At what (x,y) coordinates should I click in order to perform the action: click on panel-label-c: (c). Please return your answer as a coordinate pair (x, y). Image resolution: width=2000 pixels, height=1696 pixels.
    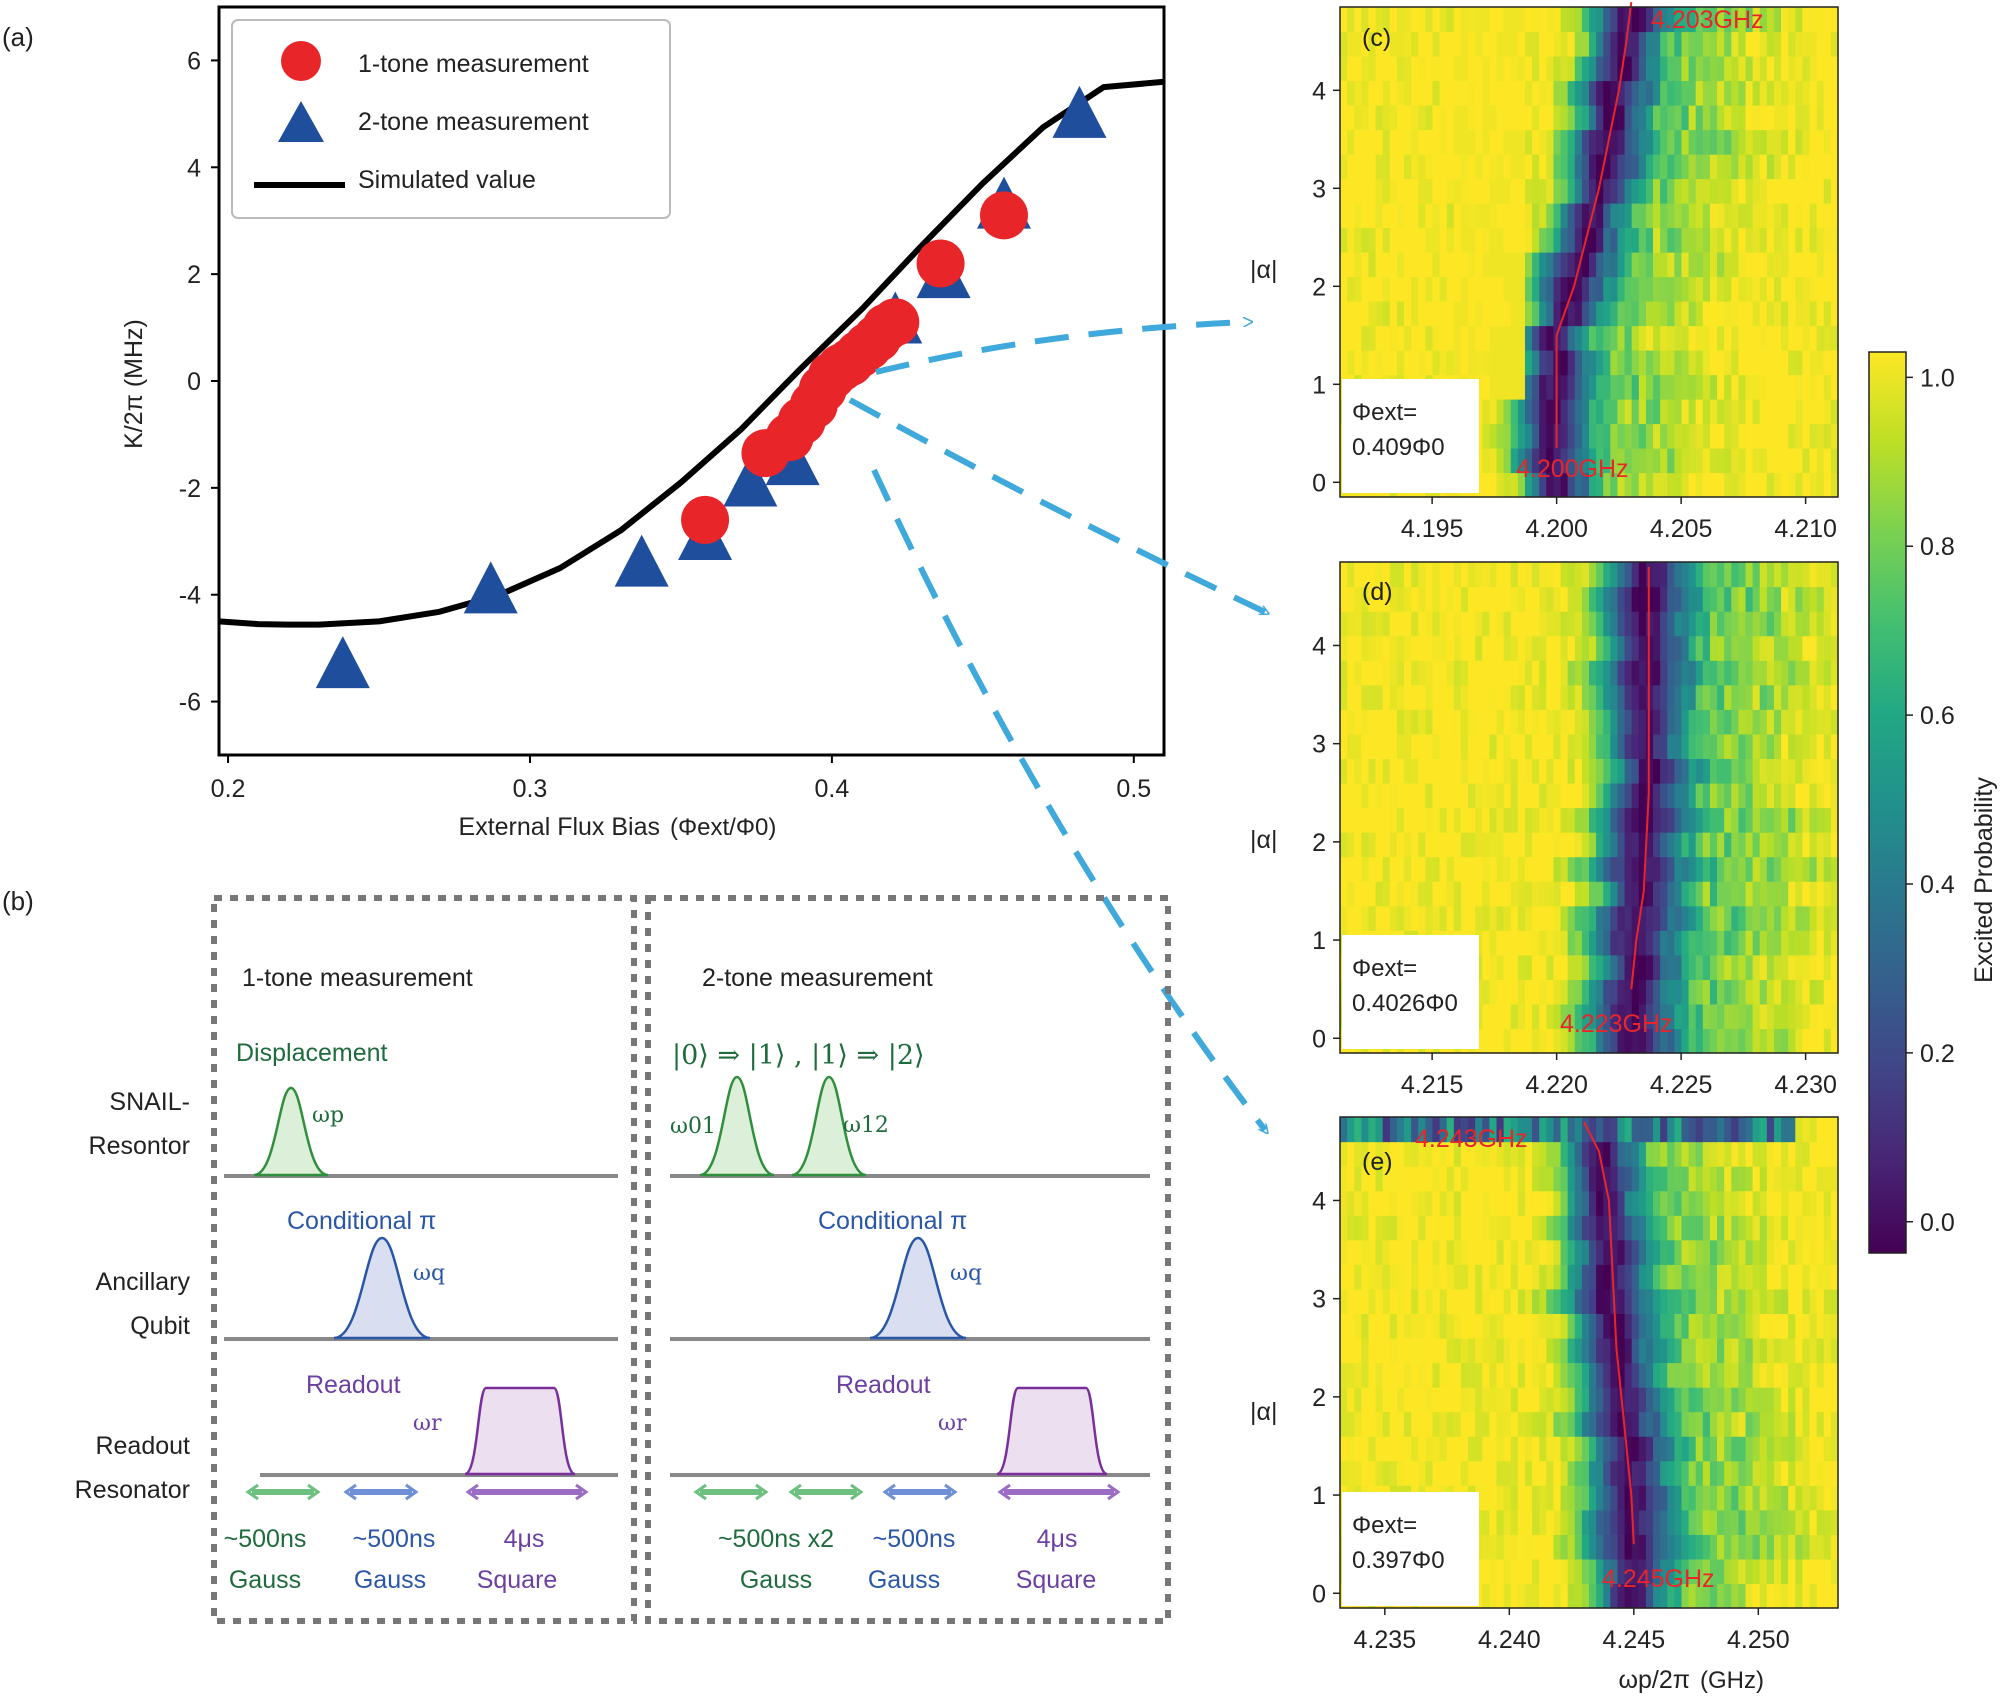
    Looking at the image, I should click on (1376, 38).